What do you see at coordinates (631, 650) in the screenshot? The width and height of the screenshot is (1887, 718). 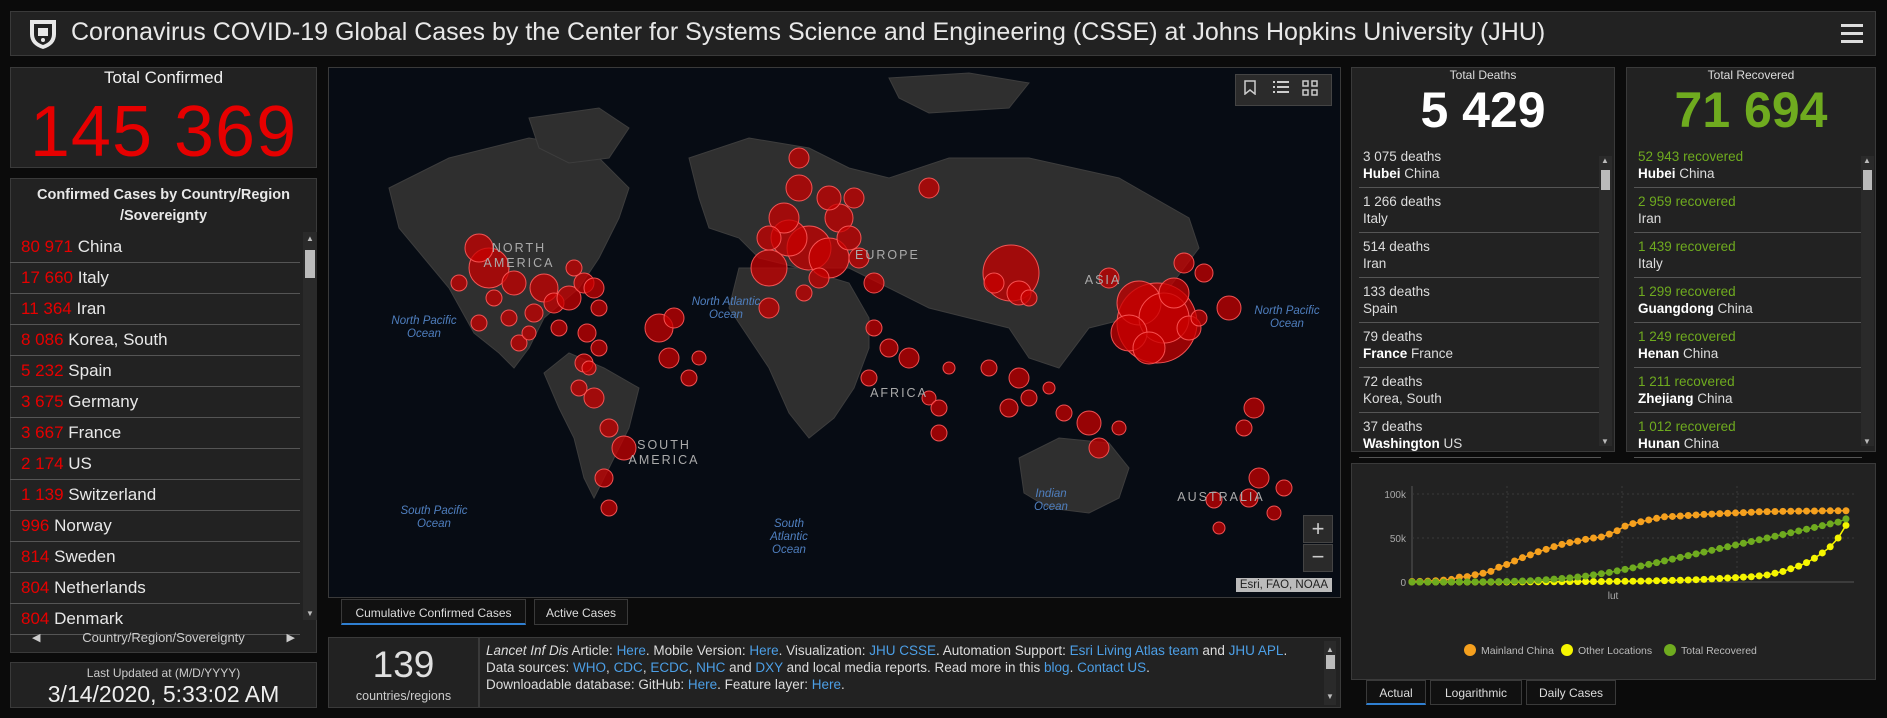 I see `article-link: Here` at bounding box center [631, 650].